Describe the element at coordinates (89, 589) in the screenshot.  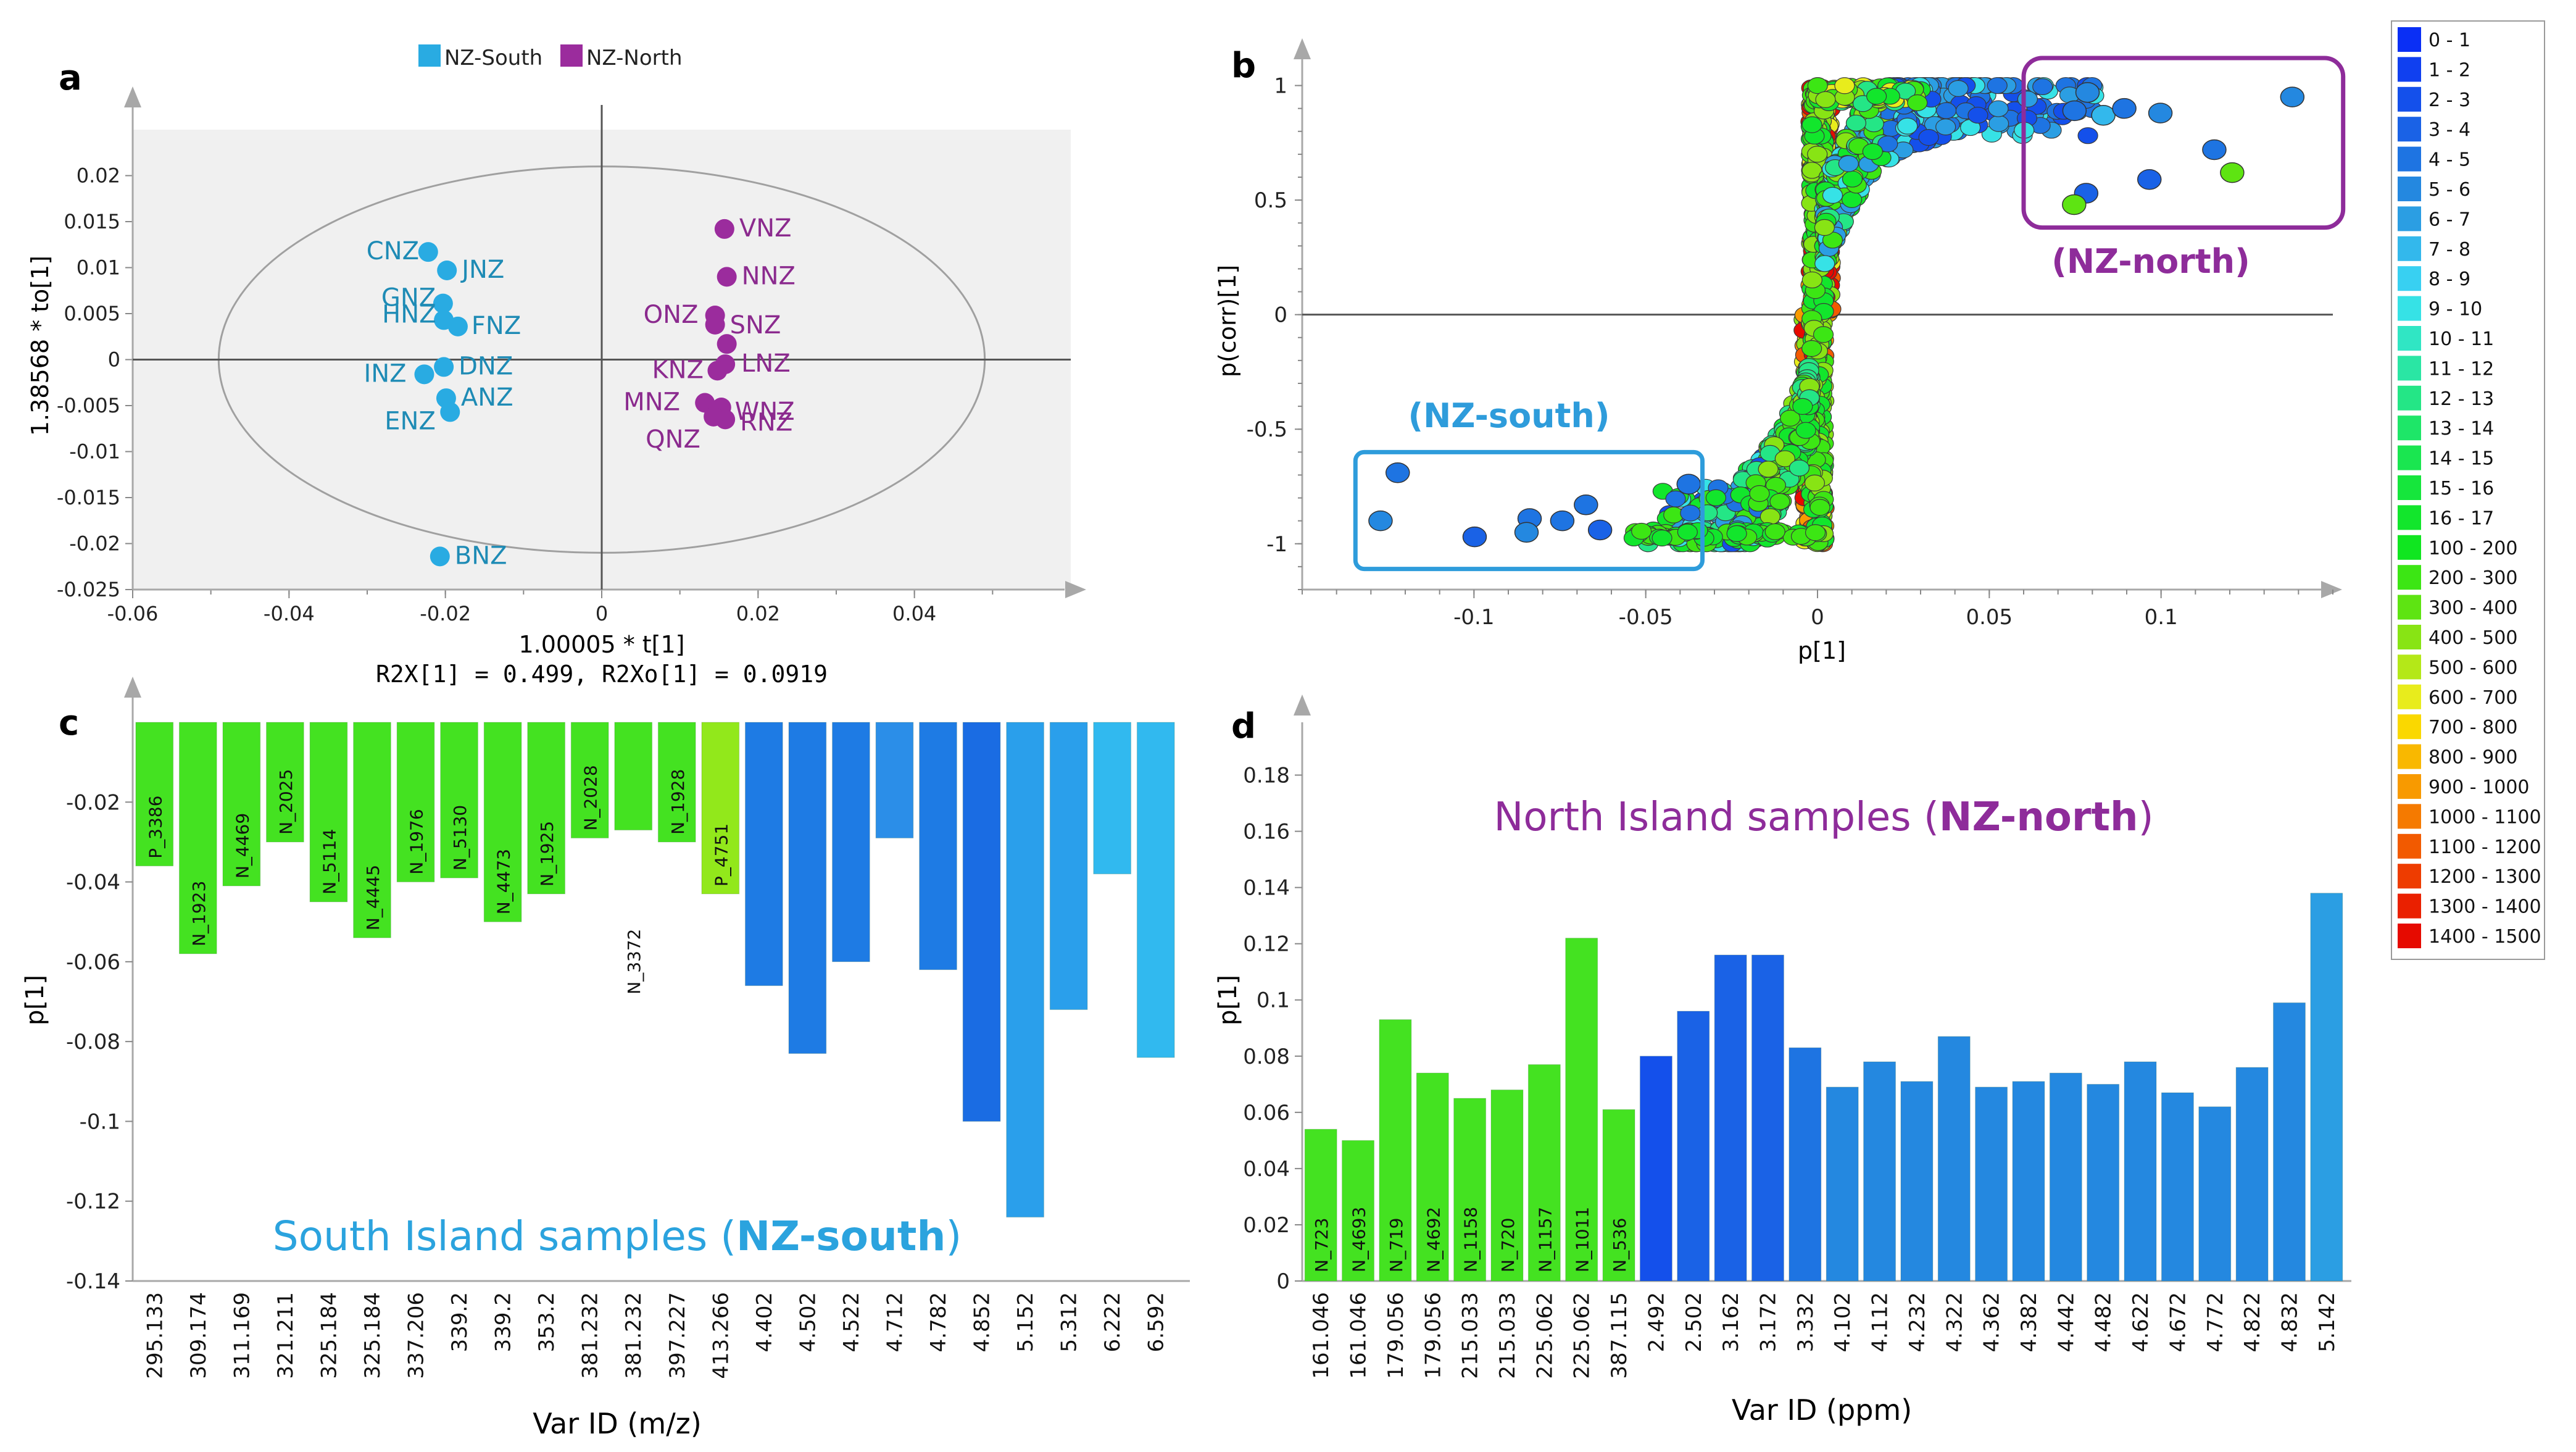
I see `y-tick-label-a: -0.025` at that location.